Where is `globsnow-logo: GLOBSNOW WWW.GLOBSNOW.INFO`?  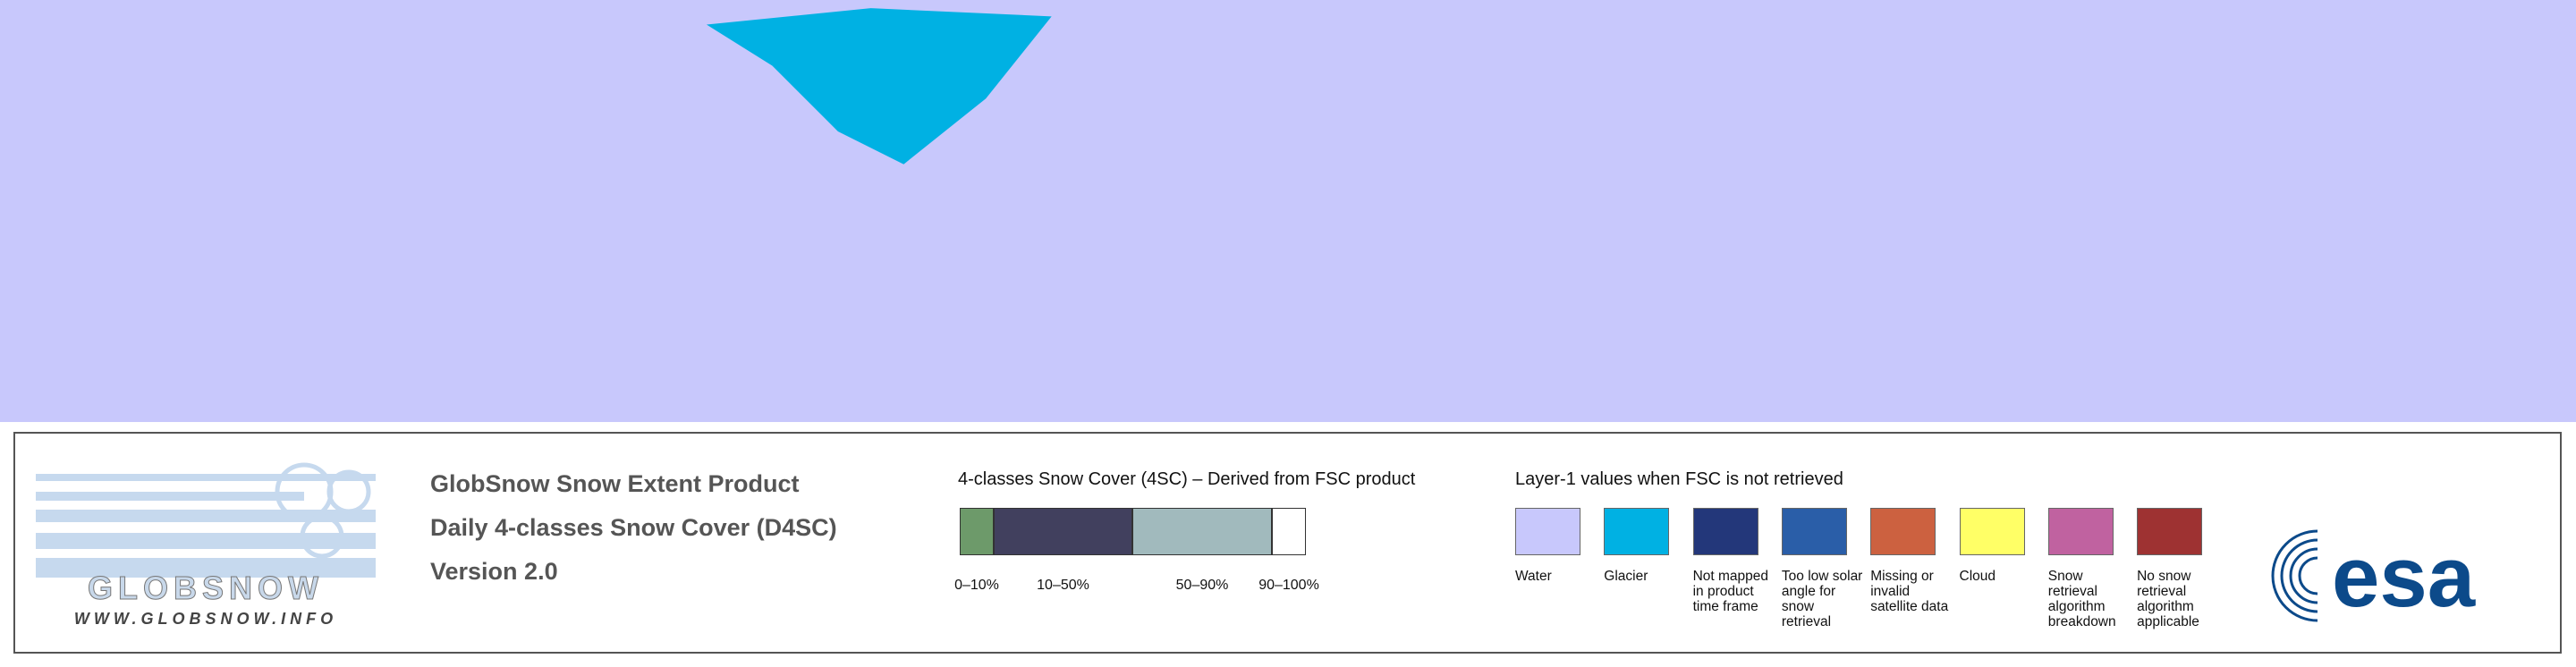
globsnow-logo: GLOBSNOW WWW.GLOBSNOW.INFO is located at coordinates (206, 544).